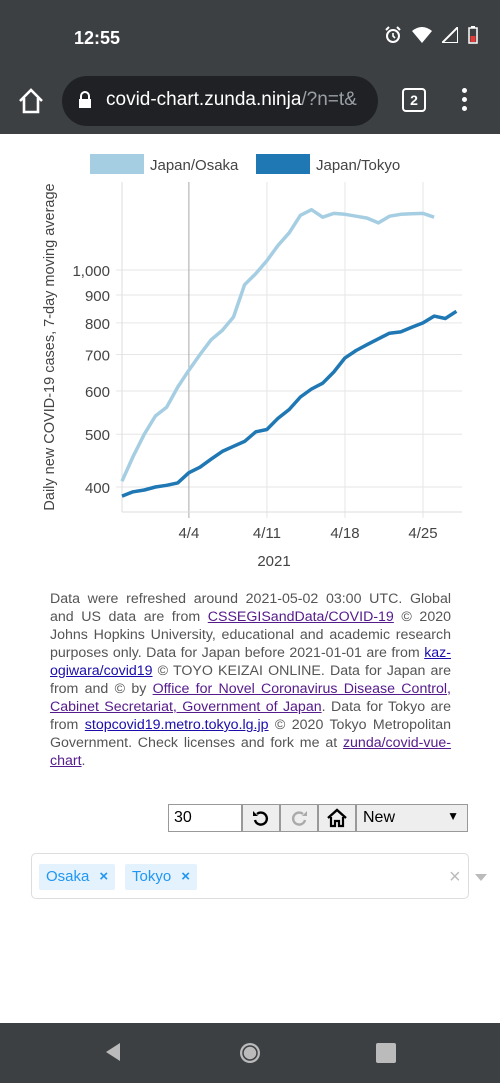  Describe the element at coordinates (267, 533) in the screenshot. I see `x-tick-label: 4/11` at that location.